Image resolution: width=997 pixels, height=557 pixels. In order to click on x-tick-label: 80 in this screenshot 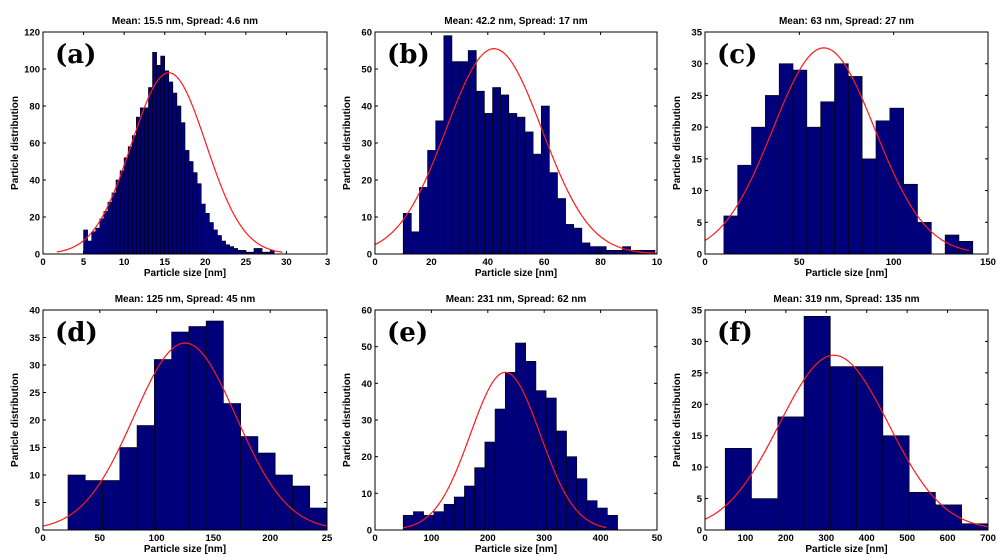, I will do `click(600, 262)`.